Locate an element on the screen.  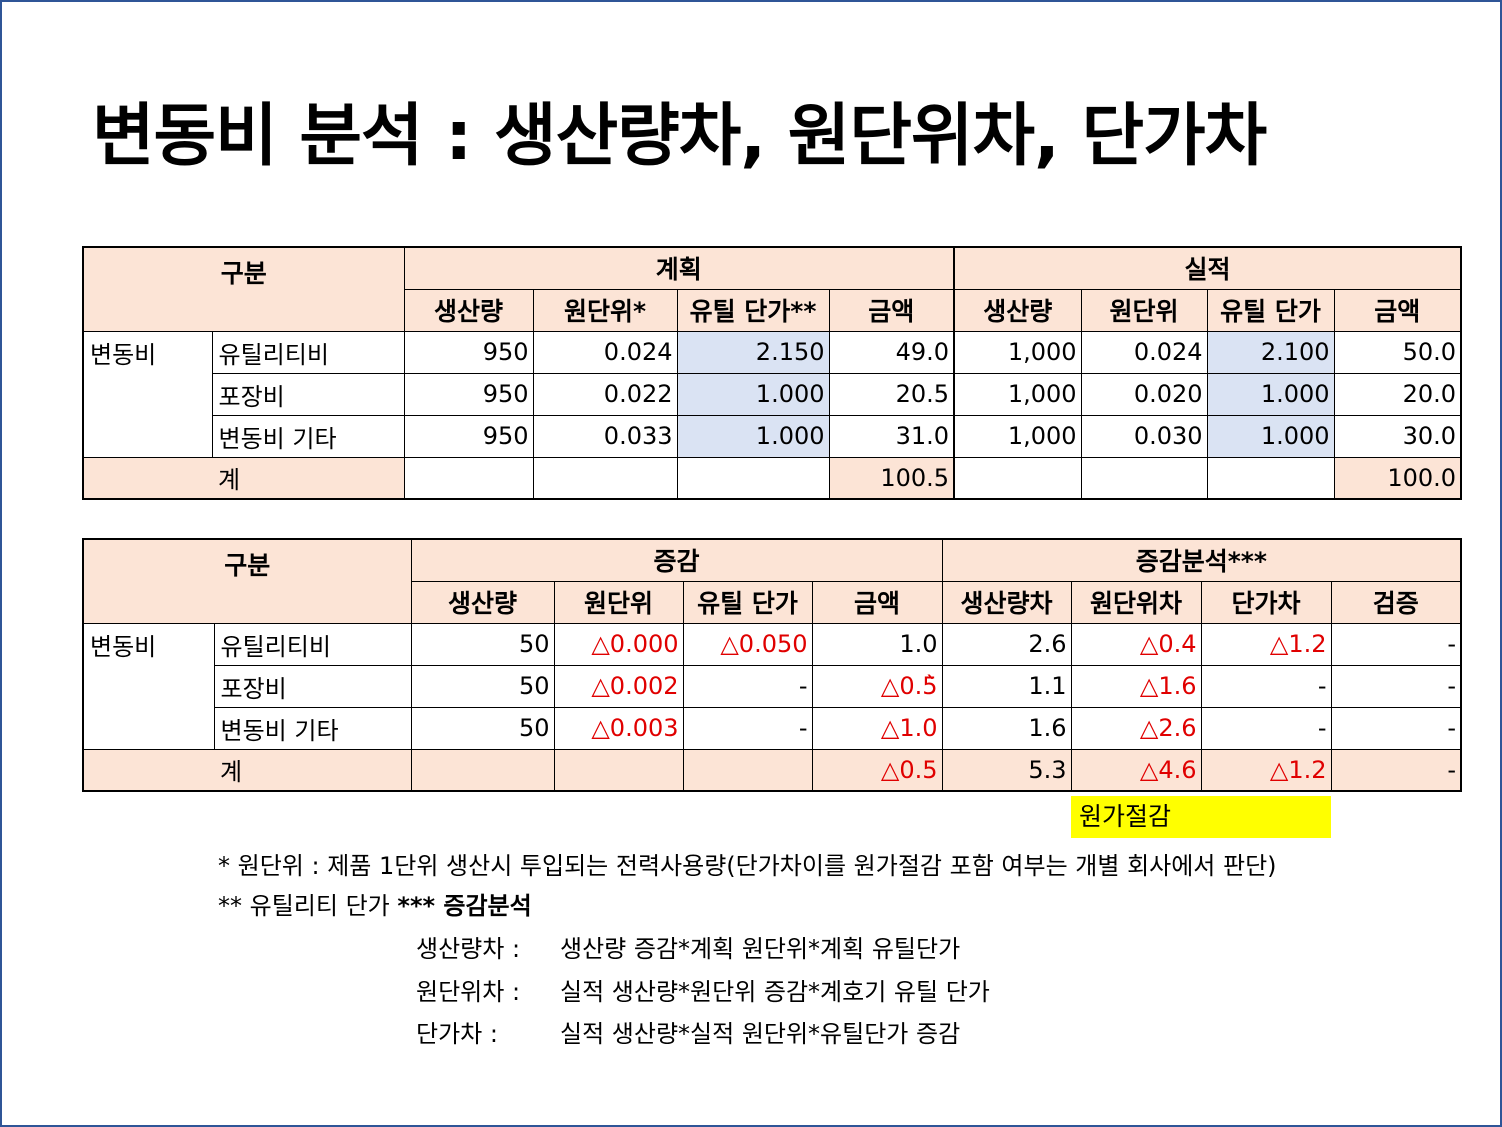
cell: △0.050 is located at coordinates (747, 644).